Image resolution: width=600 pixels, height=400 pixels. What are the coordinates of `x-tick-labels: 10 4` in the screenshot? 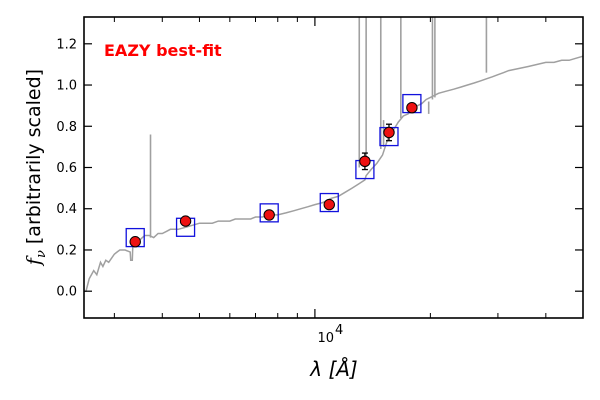 It's located at (330, 334).